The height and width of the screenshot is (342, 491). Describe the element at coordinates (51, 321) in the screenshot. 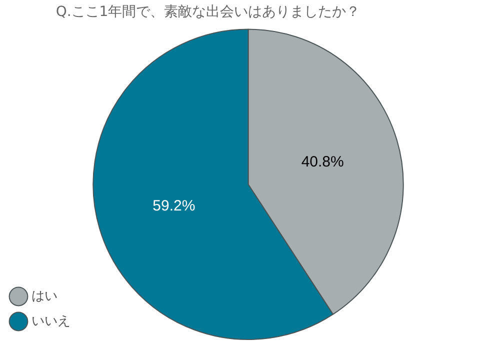

I see `legend-label: いいえ` at that location.